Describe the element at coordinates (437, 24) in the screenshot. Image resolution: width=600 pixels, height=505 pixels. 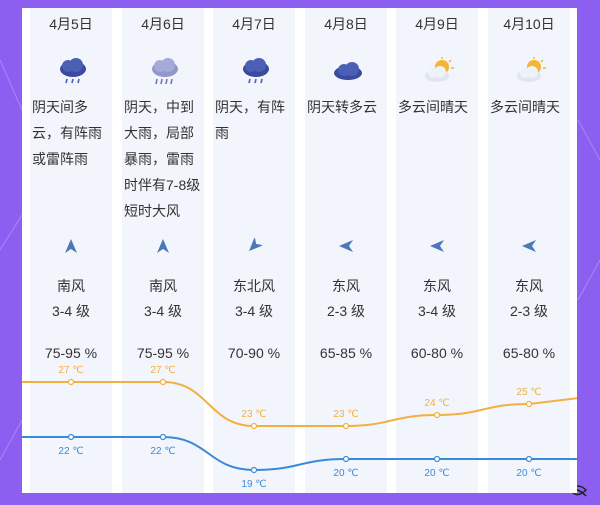
I see `forecast-date: 4月9日` at that location.